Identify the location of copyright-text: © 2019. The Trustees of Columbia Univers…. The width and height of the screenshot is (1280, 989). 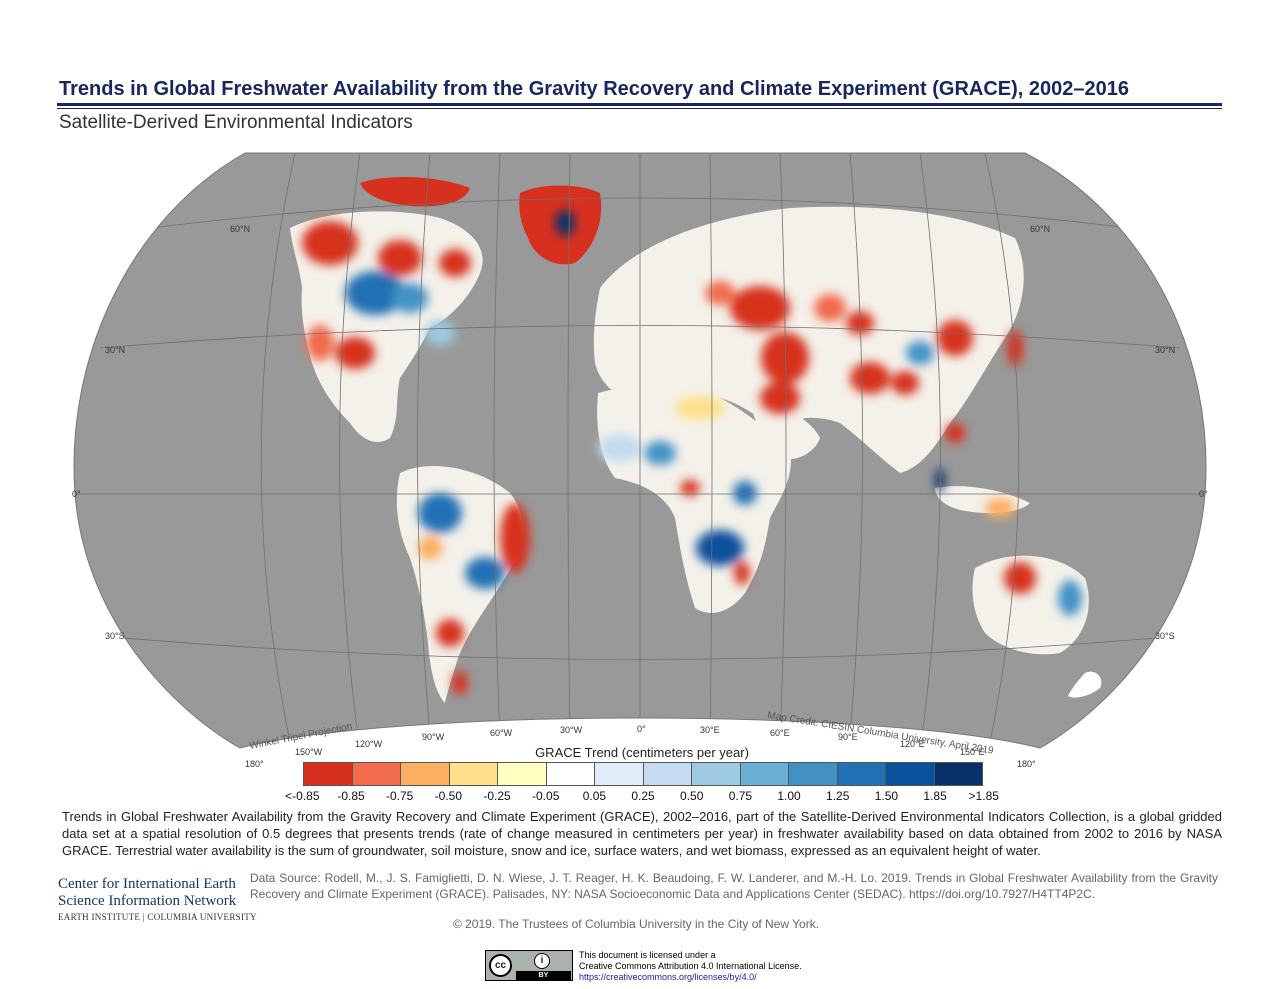
(636, 924).